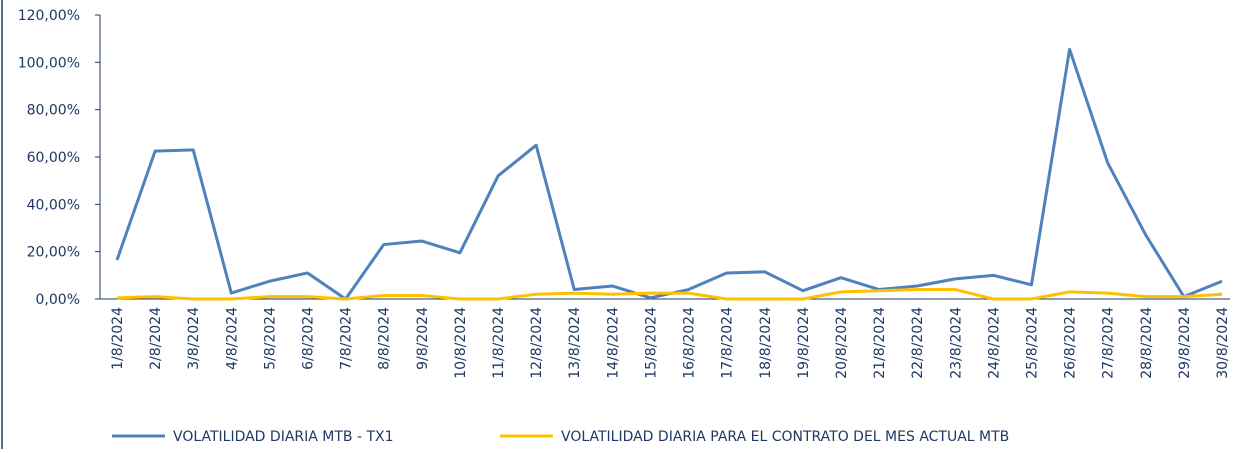 The image size is (1234, 453). I want to click on x-tick-label: 15/8/2024, so click(651, 343).